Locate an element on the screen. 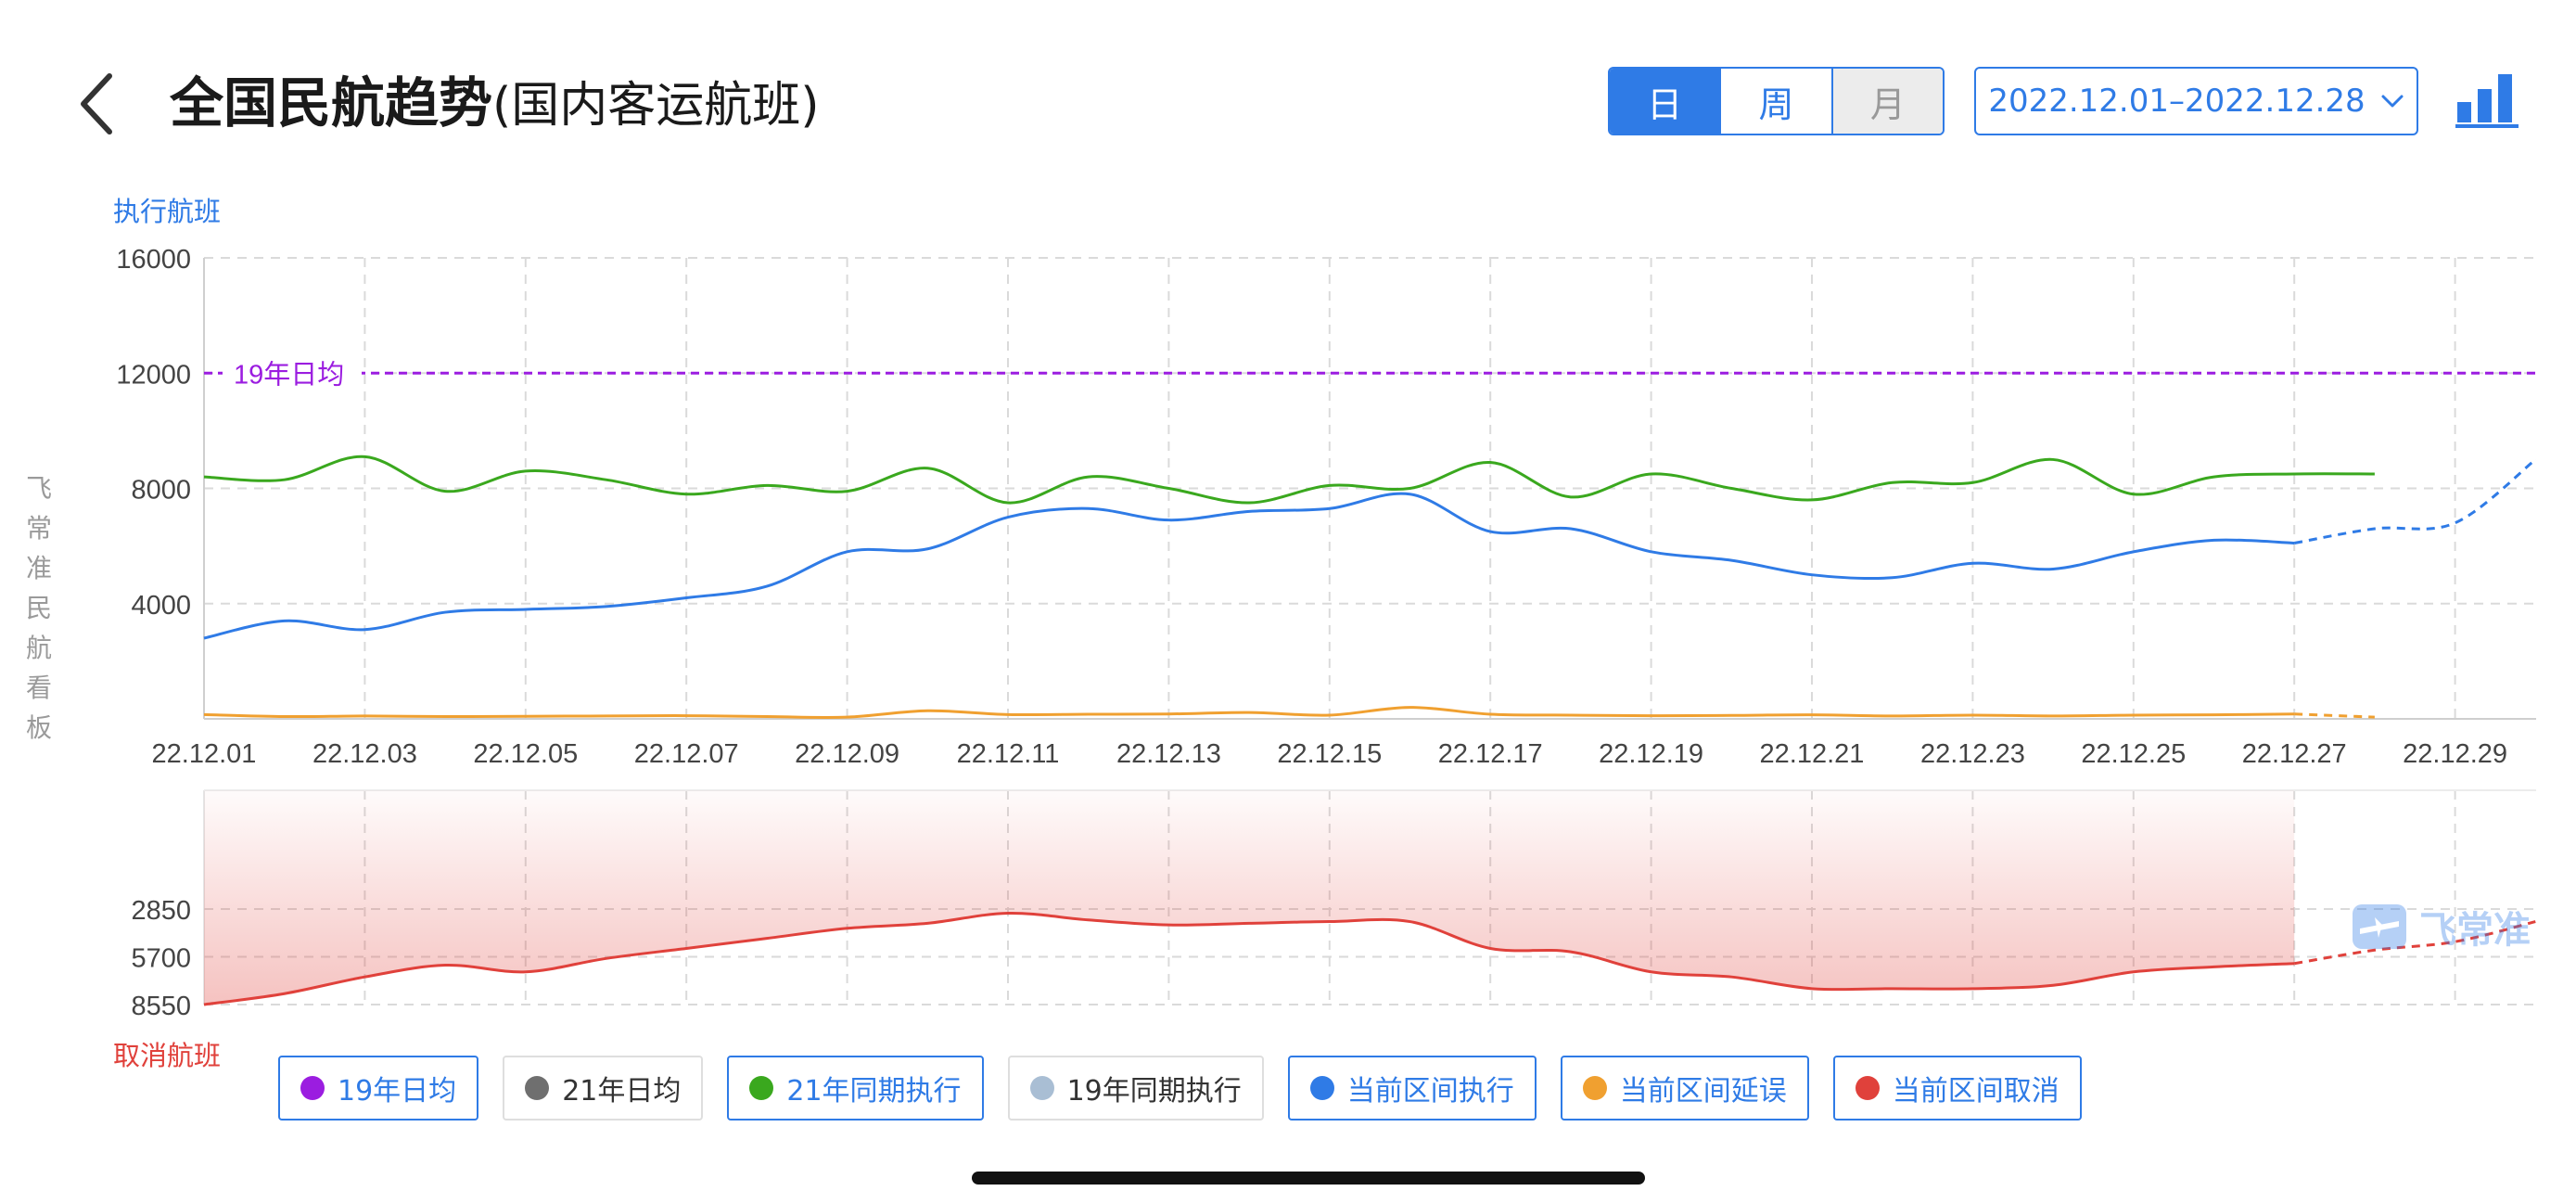 This screenshot has width=2576, height=1191. side-label-char: 民 is located at coordinates (38, 608).